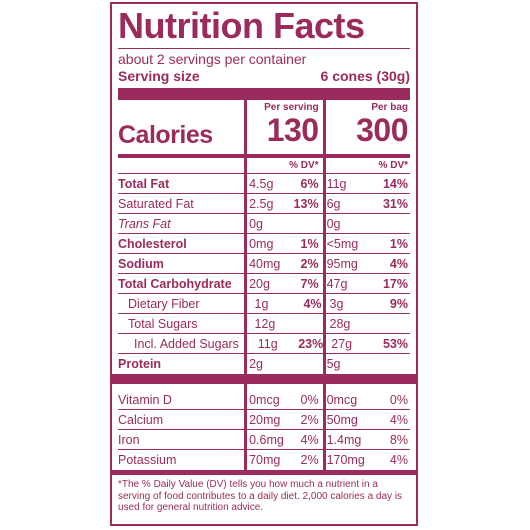  Describe the element at coordinates (395, 203) in the screenshot. I see `dv-per-bag: 31%` at that location.